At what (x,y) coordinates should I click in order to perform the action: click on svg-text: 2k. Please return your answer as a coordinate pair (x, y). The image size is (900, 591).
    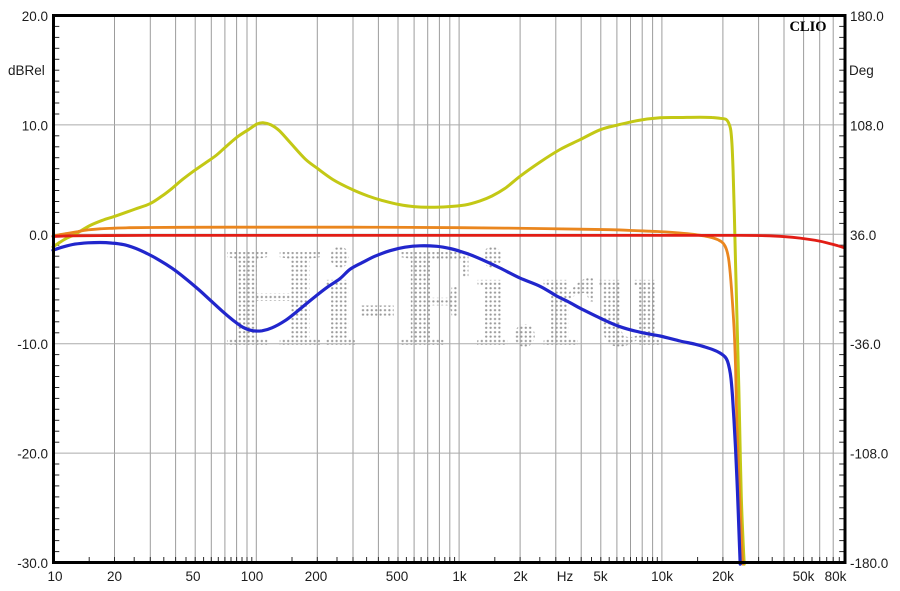
    Looking at the image, I should click on (520, 576).